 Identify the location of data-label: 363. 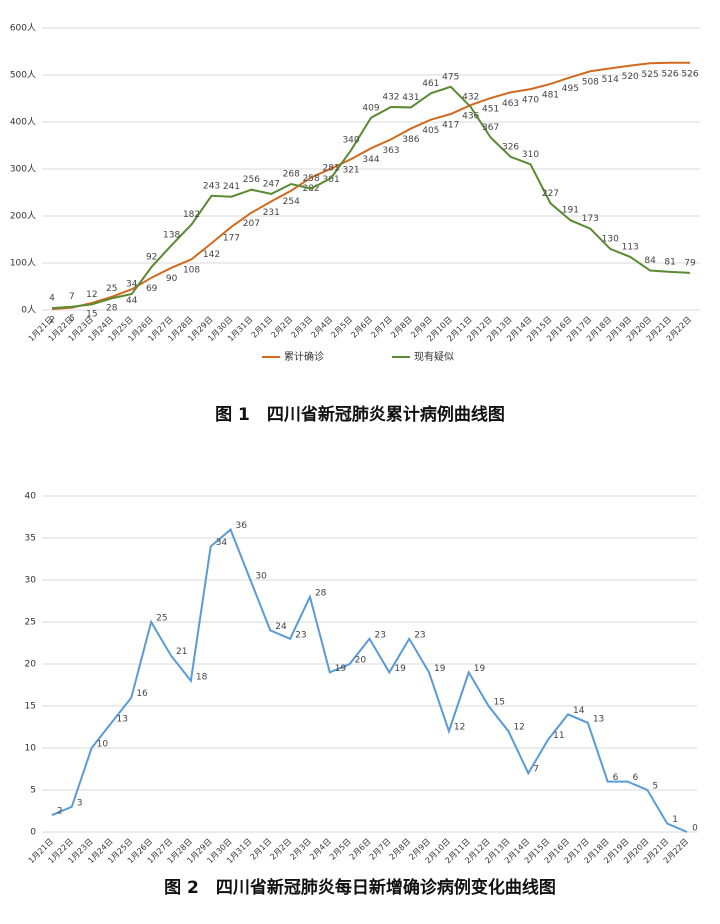
(390, 151).